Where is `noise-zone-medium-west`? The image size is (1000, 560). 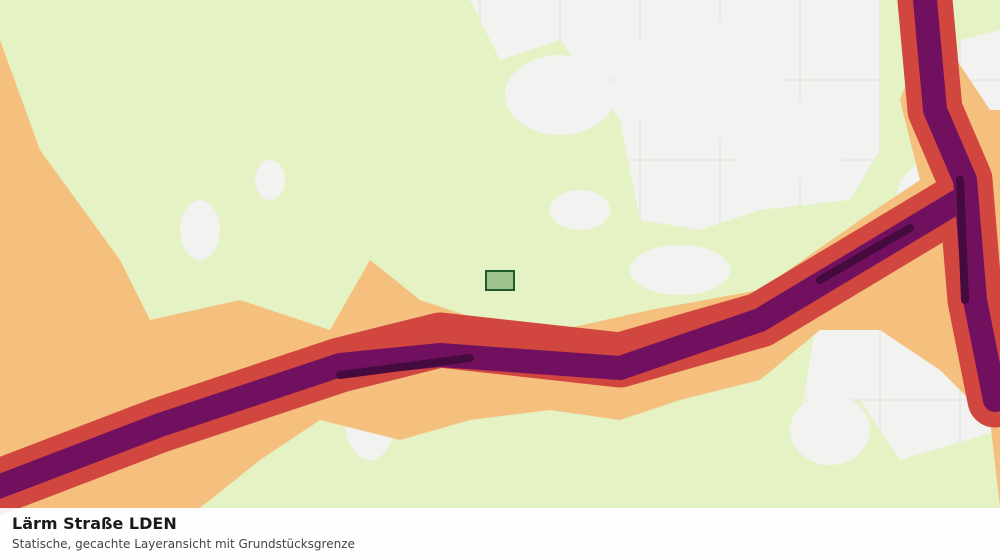
noise-zone-medium-west is located at coordinates (60, 305).